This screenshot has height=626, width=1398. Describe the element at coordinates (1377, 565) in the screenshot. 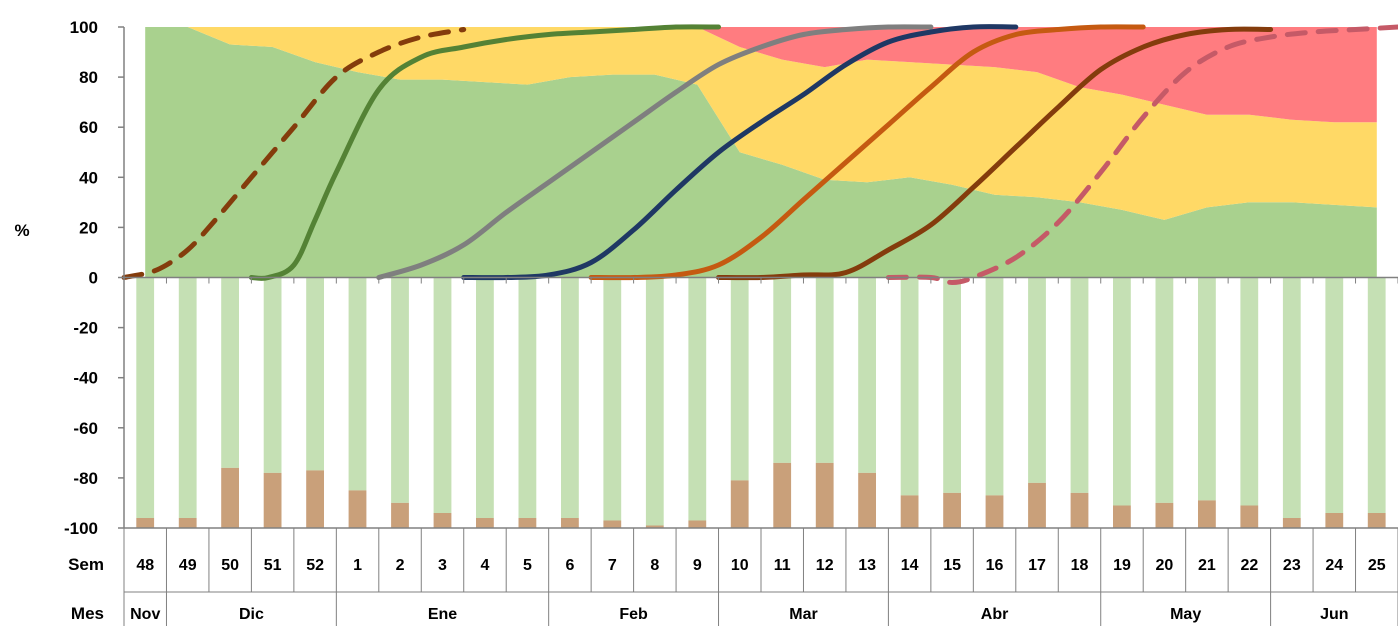

I see `week-label-29: 25` at that location.